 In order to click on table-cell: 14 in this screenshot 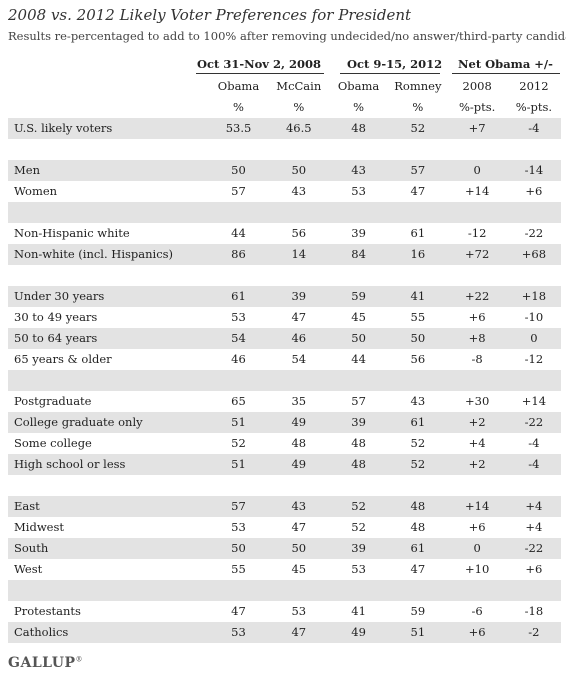, I will do `click(298, 254)`.